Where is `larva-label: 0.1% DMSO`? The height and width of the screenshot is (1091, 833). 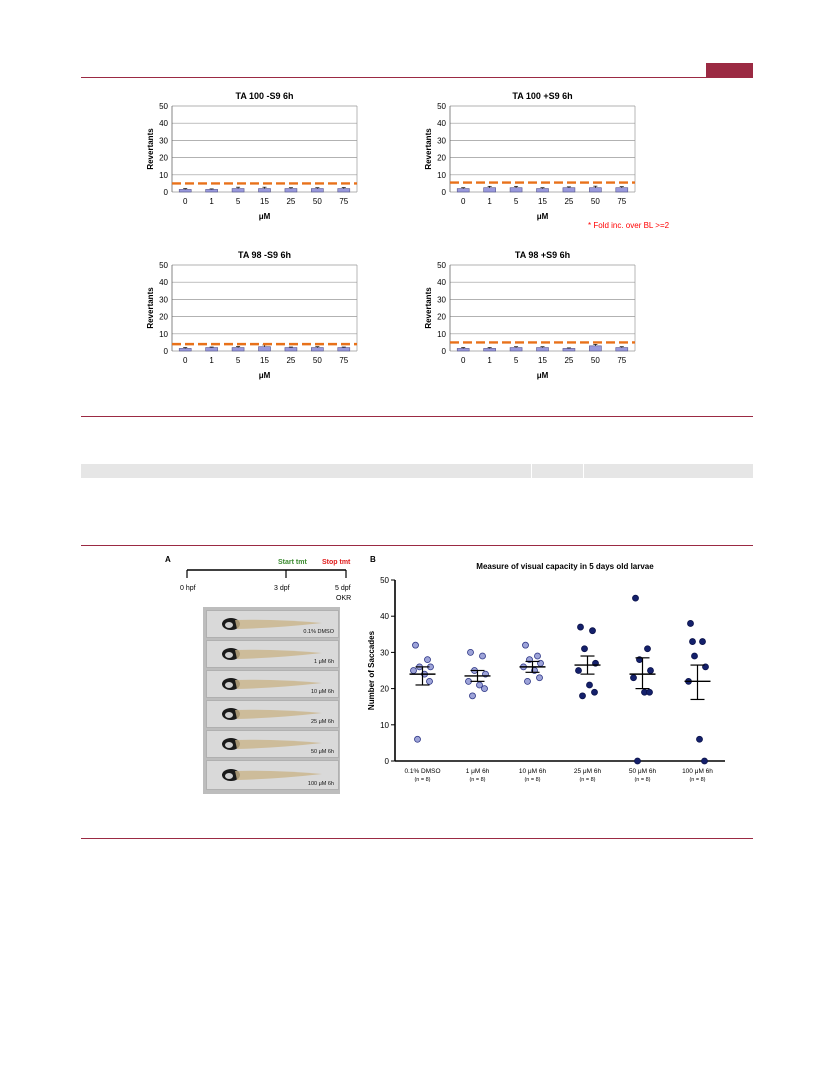 larva-label: 0.1% DMSO is located at coordinates (318, 632).